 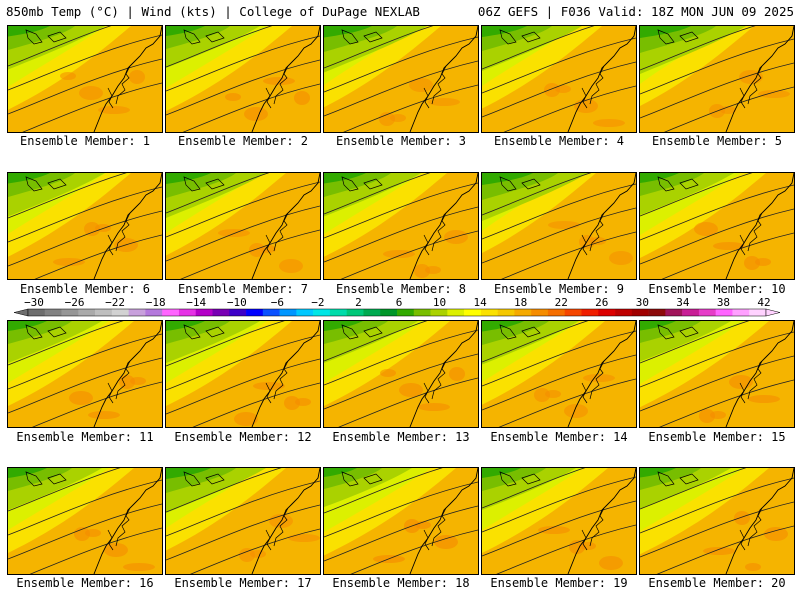 What do you see at coordinates (439, 302) in the screenshot?
I see `colorbar-tick-label: 10` at bounding box center [439, 302].